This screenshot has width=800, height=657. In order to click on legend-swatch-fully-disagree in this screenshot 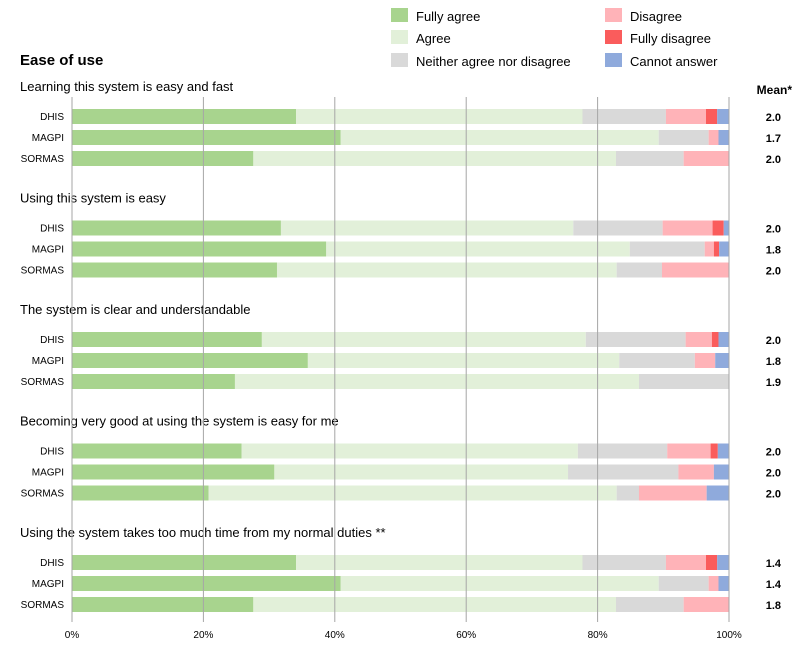, I will do `click(613, 37)`.